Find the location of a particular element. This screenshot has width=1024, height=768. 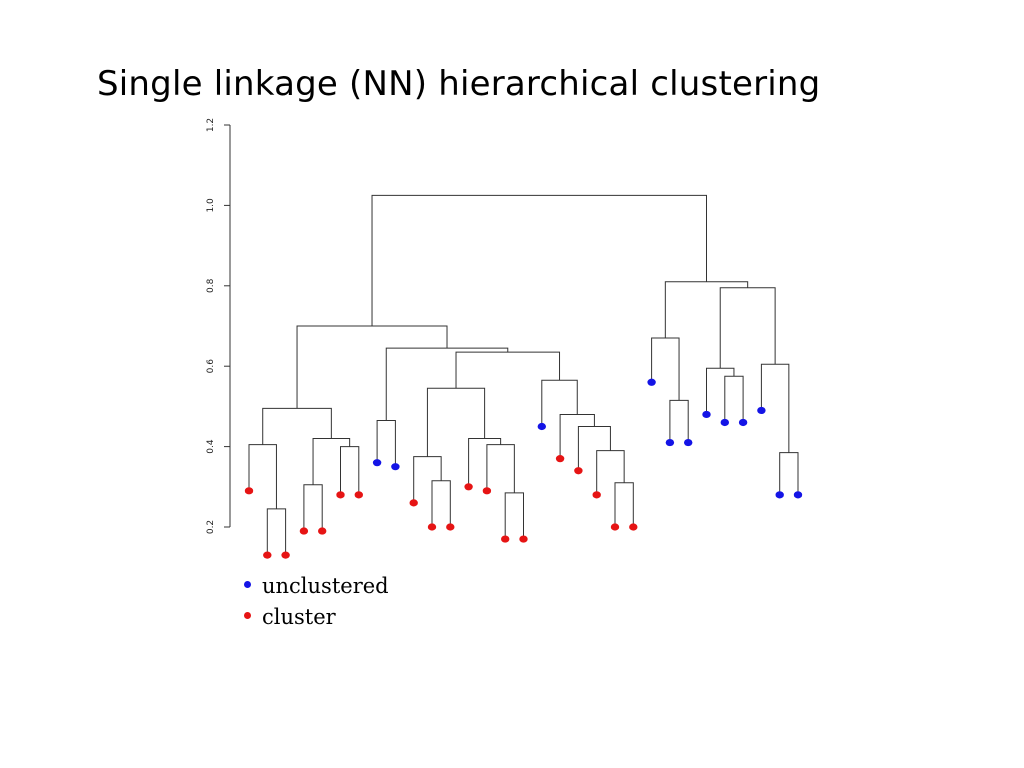

y-tick-label: 0.2 is located at coordinates (211, 527).